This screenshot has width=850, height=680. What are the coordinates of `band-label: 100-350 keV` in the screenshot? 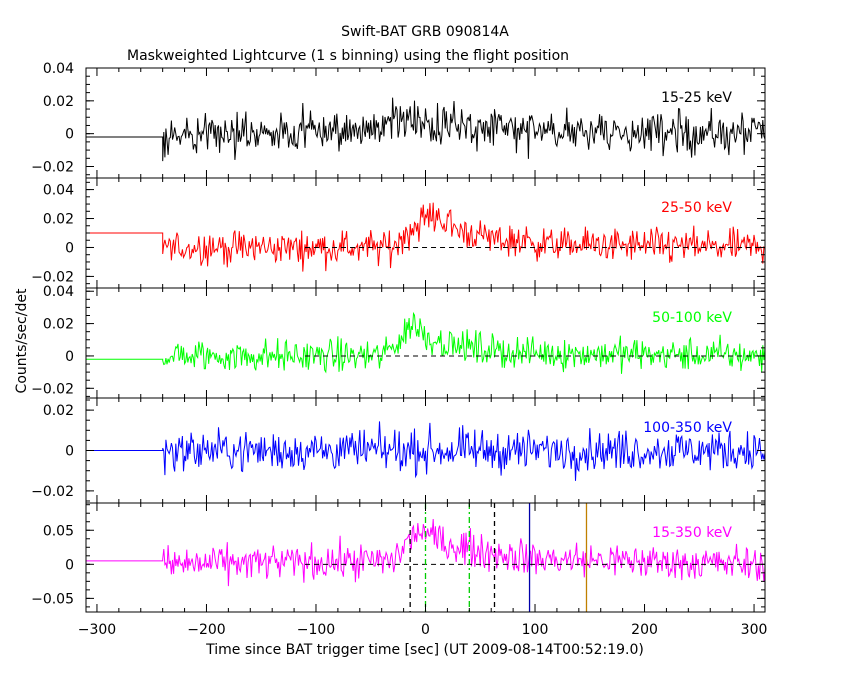 It's located at (687, 428).